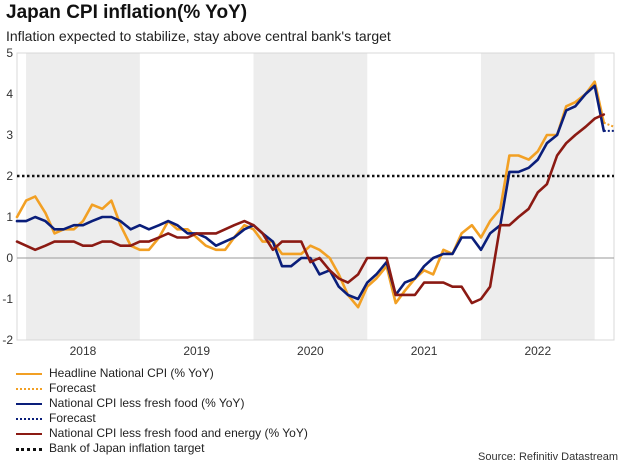 The width and height of the screenshot is (624, 466). Describe the element at coordinates (537, 196) in the screenshot. I see `year-shade-2022` at that location.